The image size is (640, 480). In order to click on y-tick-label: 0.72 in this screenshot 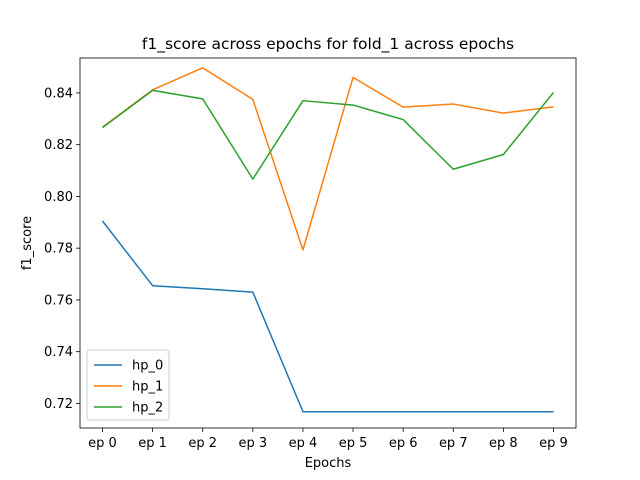, I will do `click(58, 404)`.